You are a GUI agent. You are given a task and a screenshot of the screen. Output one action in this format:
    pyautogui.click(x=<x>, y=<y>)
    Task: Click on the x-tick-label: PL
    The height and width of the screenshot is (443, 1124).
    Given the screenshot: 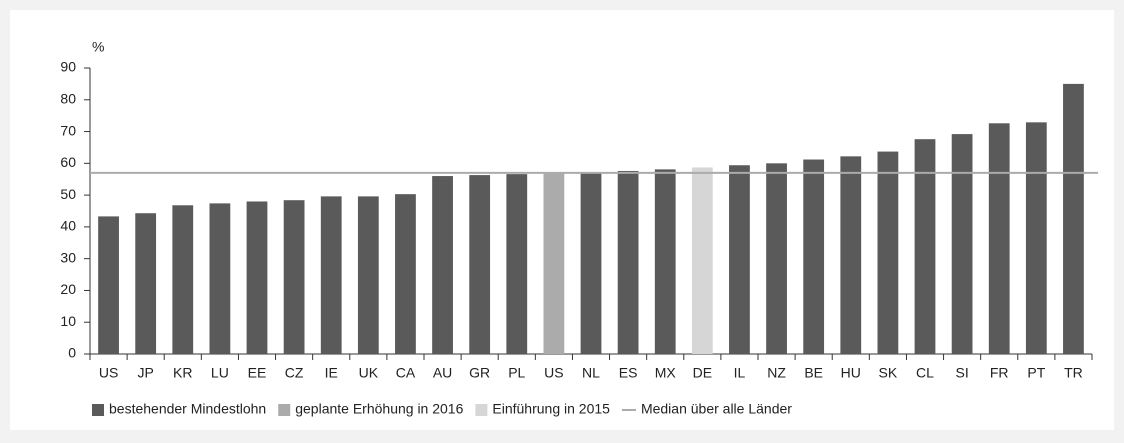 What is the action you would take?
    pyautogui.click(x=516, y=373)
    